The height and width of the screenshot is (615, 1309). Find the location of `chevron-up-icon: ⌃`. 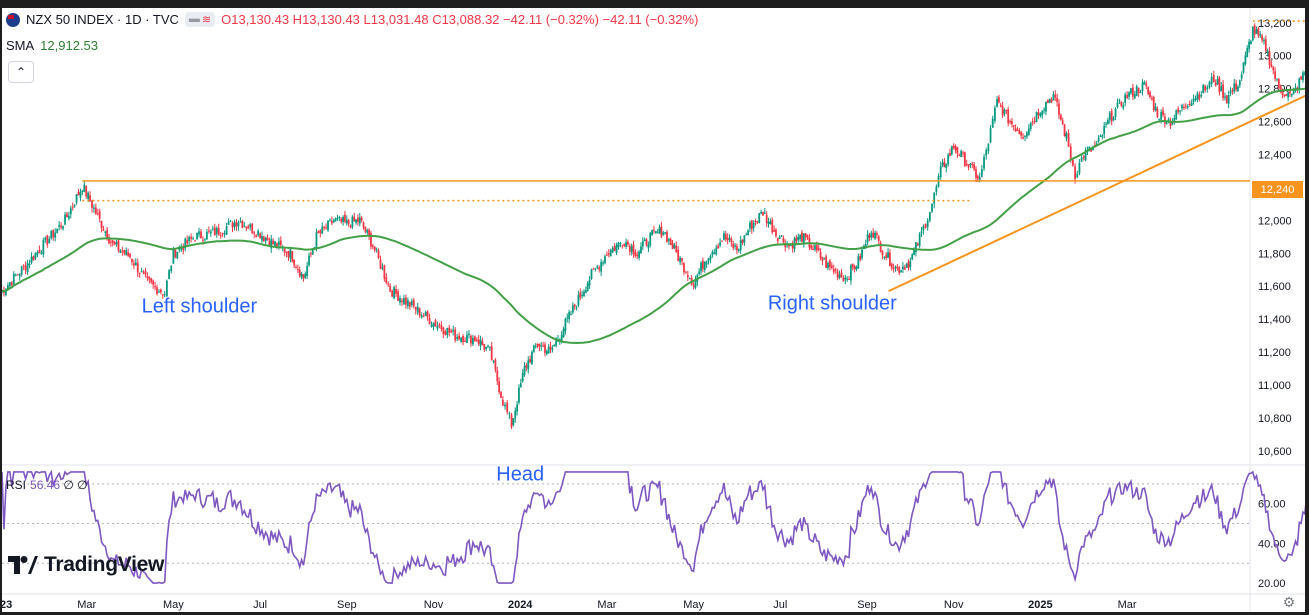

chevron-up-icon: ⌃ is located at coordinates (21, 72).